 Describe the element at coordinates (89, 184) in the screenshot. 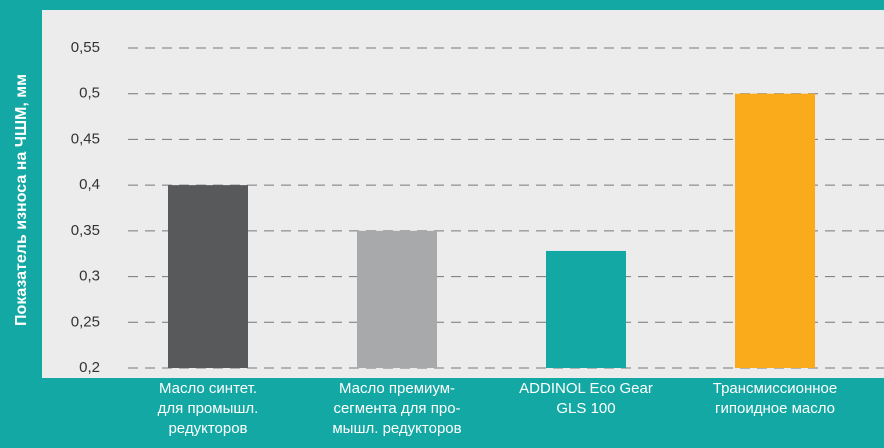

I see `y-tick-label: 0,4` at that location.